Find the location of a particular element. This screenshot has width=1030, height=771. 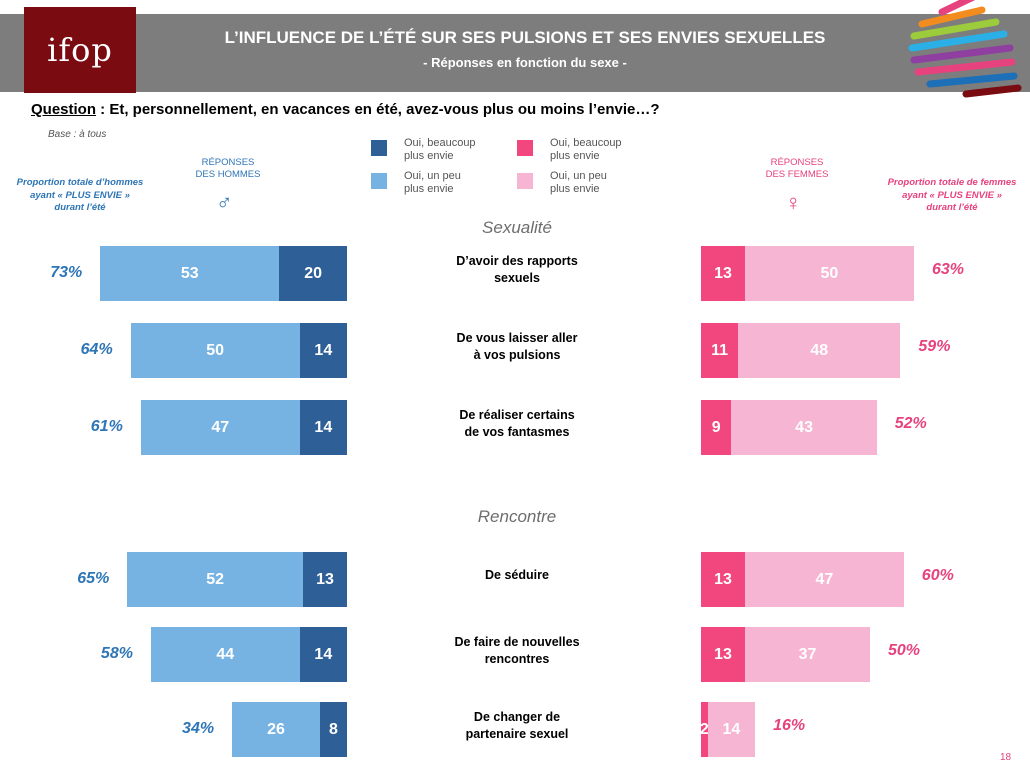

bar-men-un-peu: 44 is located at coordinates (225, 654).